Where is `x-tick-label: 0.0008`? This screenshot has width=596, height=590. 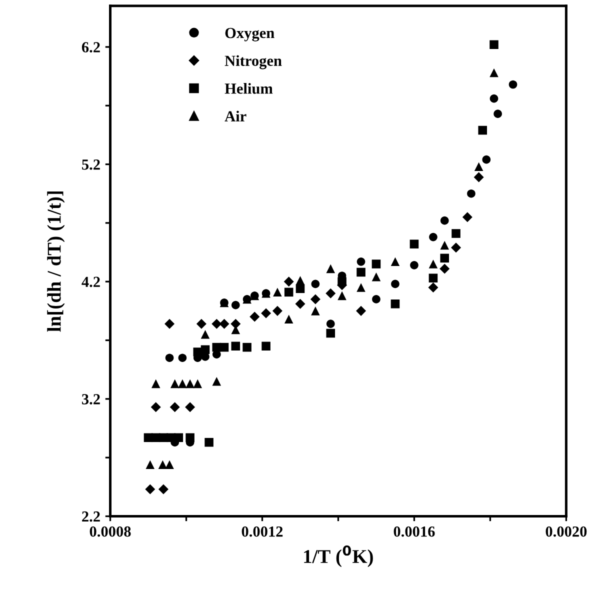
x-tick-label: 0.0008 is located at coordinates (110, 531).